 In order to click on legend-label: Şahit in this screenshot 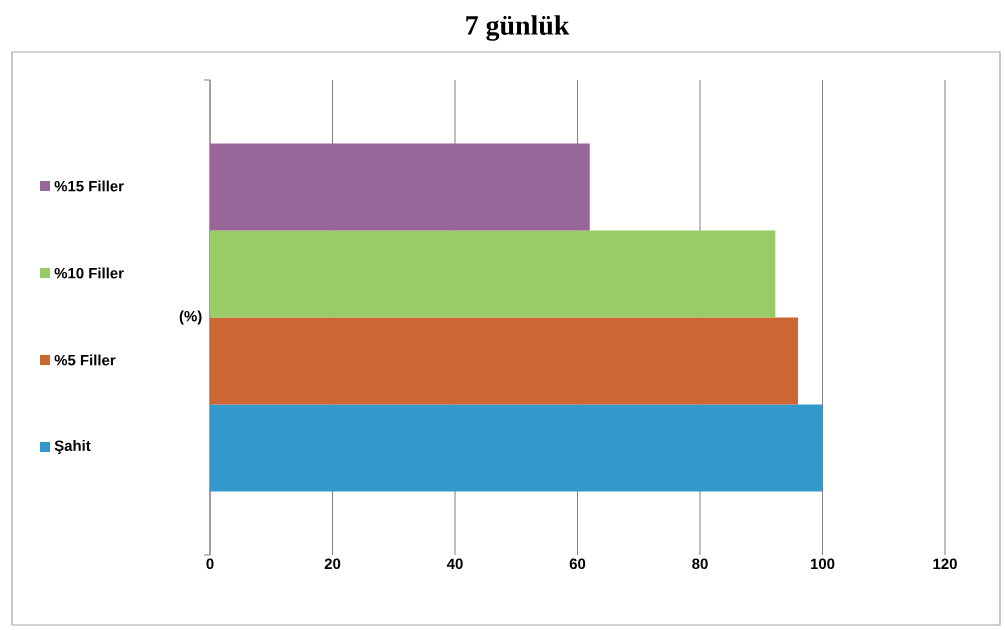, I will do `click(72, 447)`.